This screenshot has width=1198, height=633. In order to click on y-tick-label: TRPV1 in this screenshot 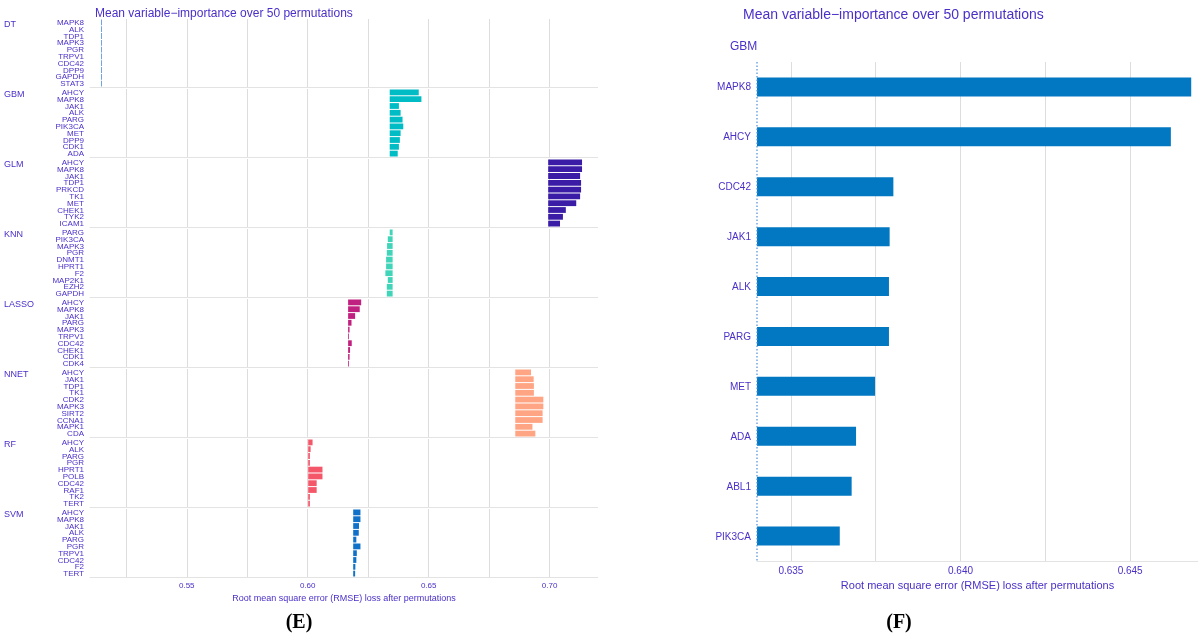, I will do `click(71, 553)`.